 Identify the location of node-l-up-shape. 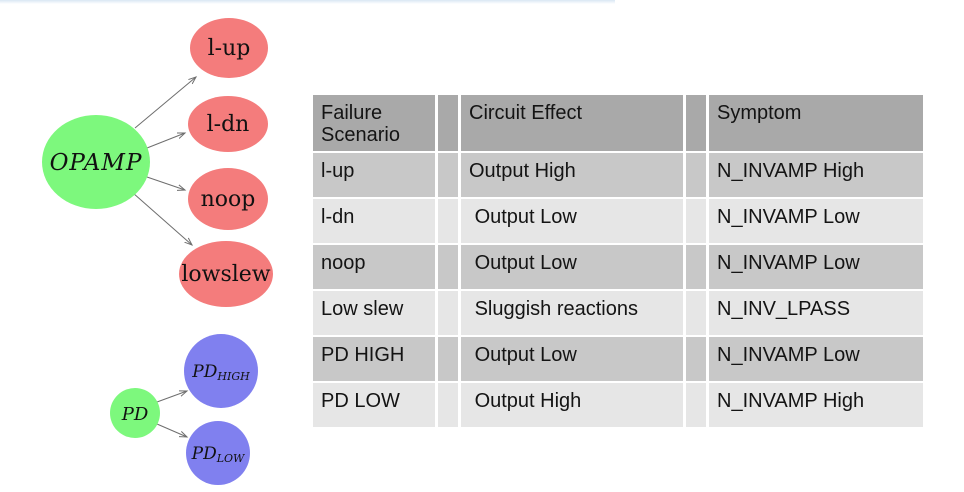
(229, 48).